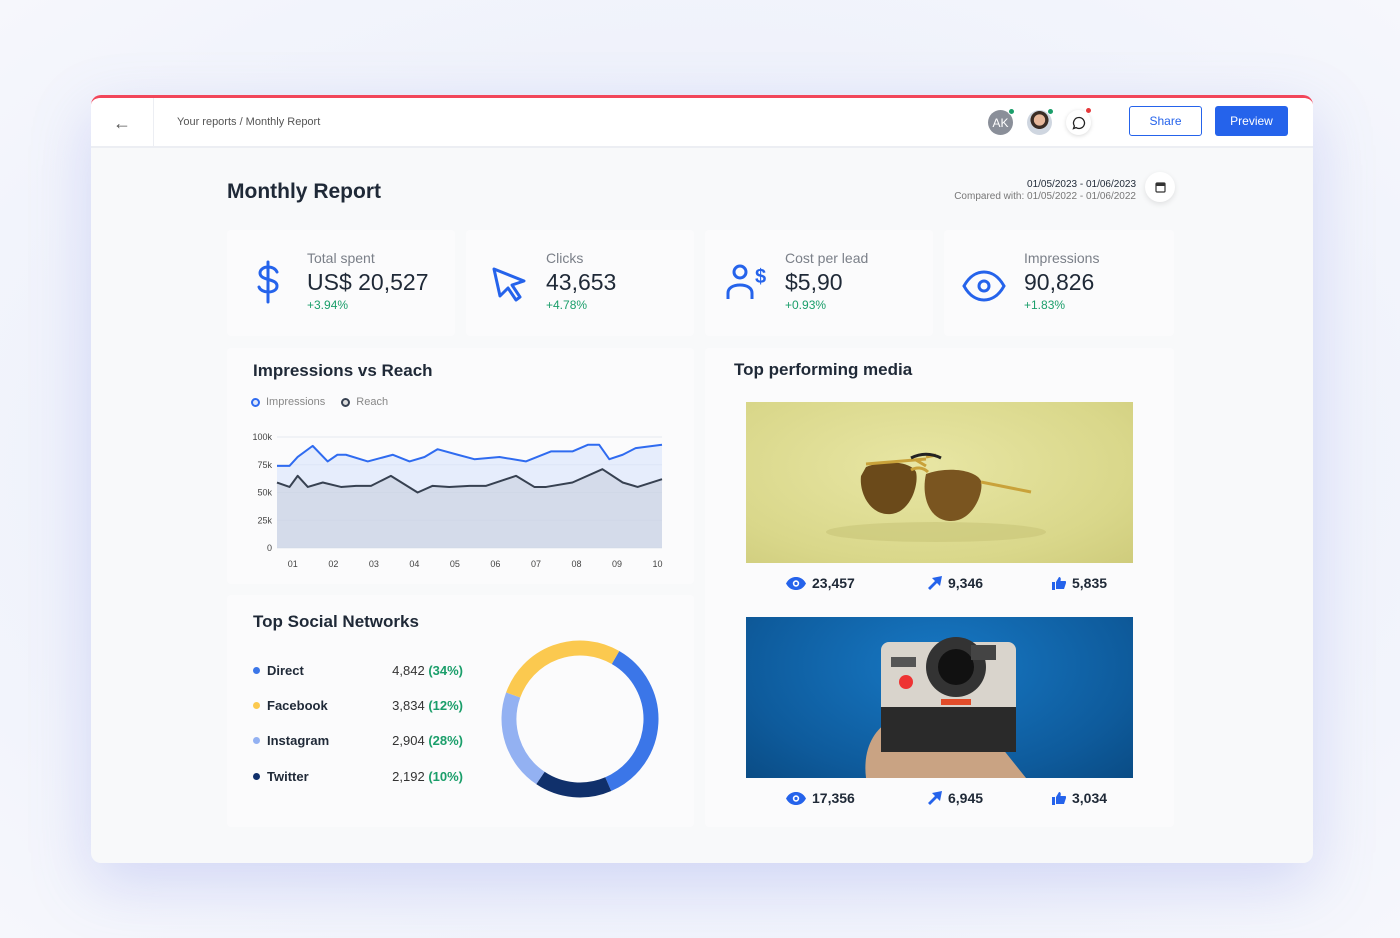 The height and width of the screenshot is (938, 1400). I want to click on back-arrow-icon: ←, so click(122, 123).